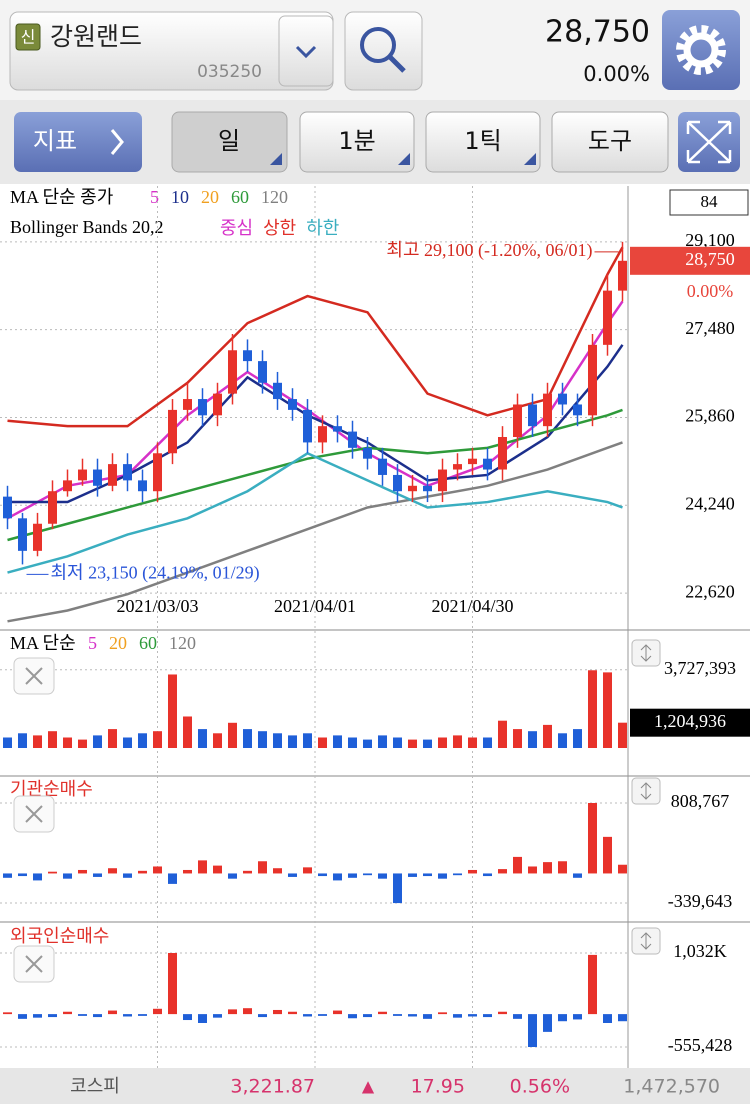  I want to click on x-tick-label: 2021/03/03, so click(157, 606).